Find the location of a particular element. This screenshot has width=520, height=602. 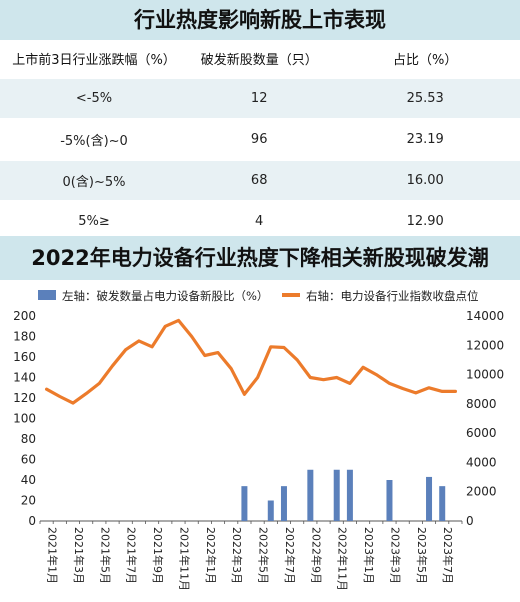

x-tick-label: 2022年1月 is located at coordinates (211, 555).